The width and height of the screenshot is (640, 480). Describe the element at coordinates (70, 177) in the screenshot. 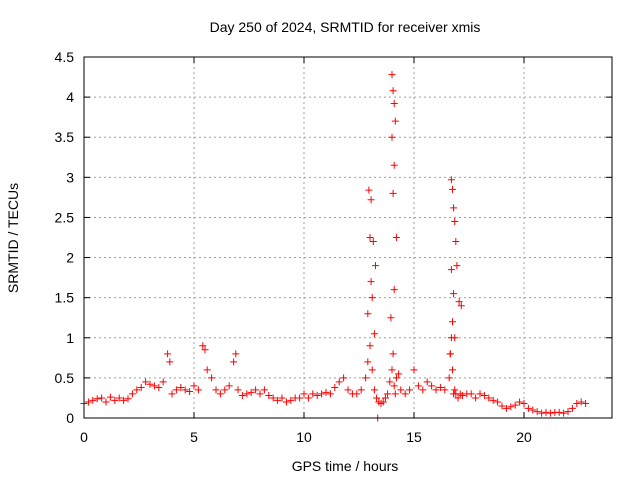

I see `y-tick-label: 3` at that location.